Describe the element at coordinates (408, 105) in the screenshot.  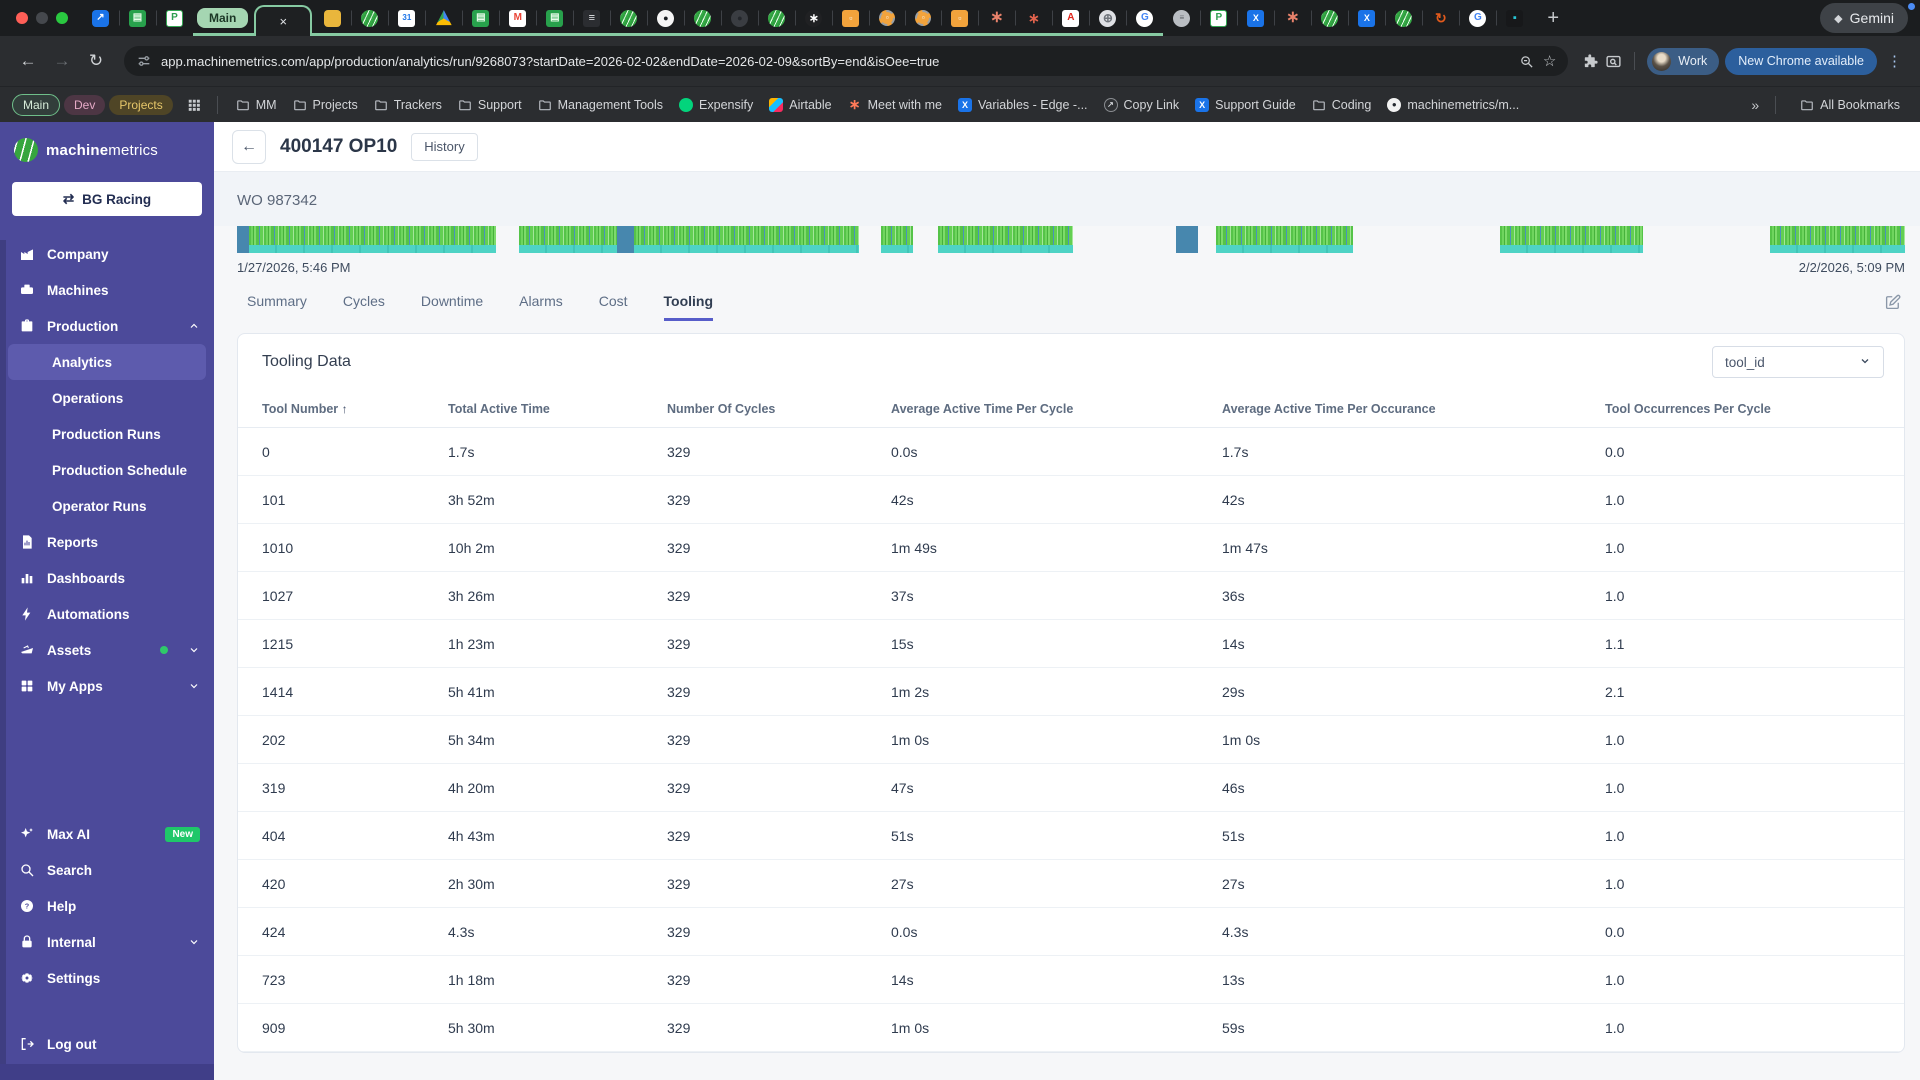
I see `bookmark-trackers: Trackers` at that location.